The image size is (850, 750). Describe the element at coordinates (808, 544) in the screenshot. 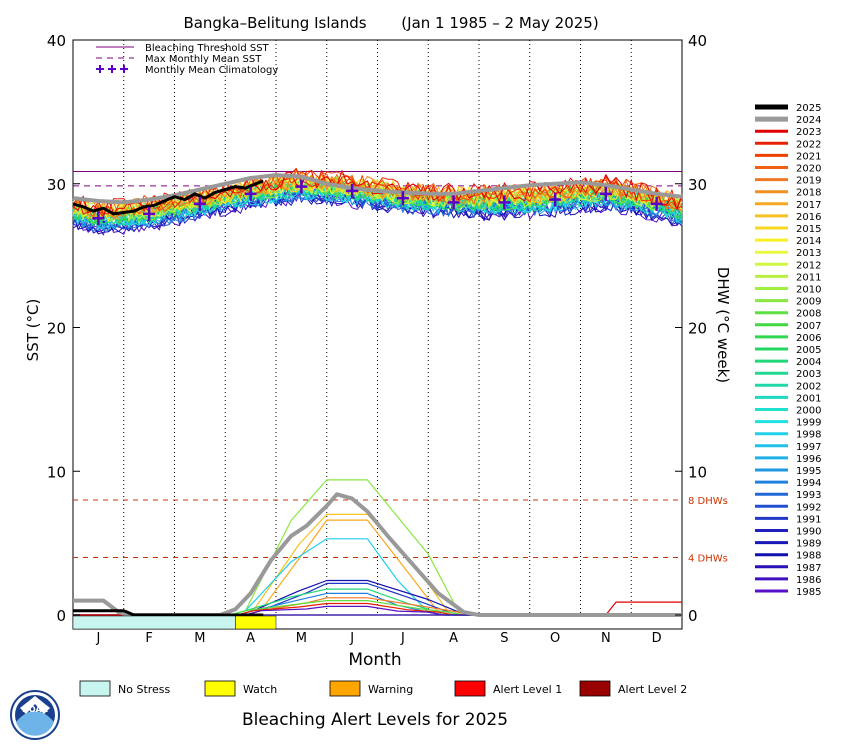

I see `legend-year-label: 1989` at that location.